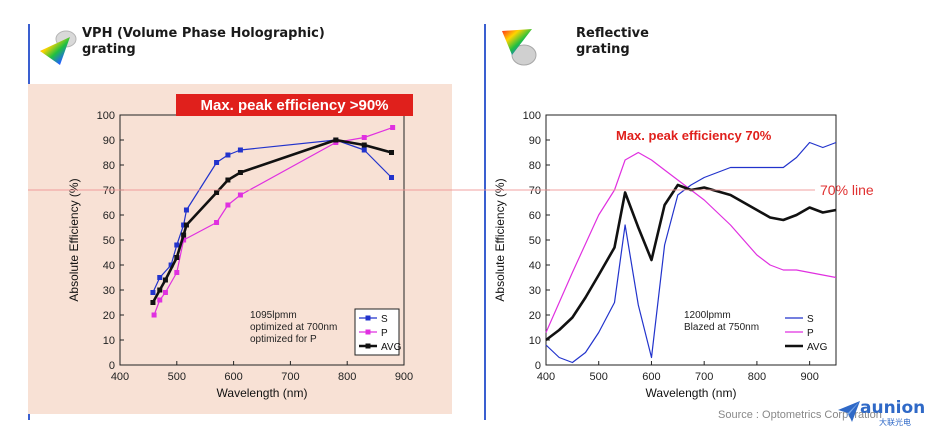  I want to click on vph-ytick-label: 20, so click(109, 316).